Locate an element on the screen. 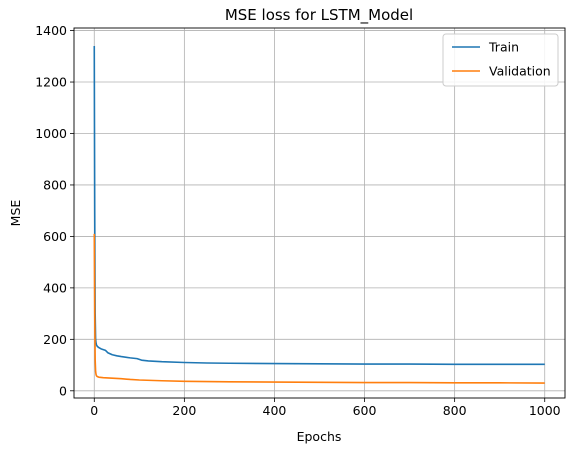 The width and height of the screenshot is (580, 453). y-tick-label-2: 400 is located at coordinates (55, 287).